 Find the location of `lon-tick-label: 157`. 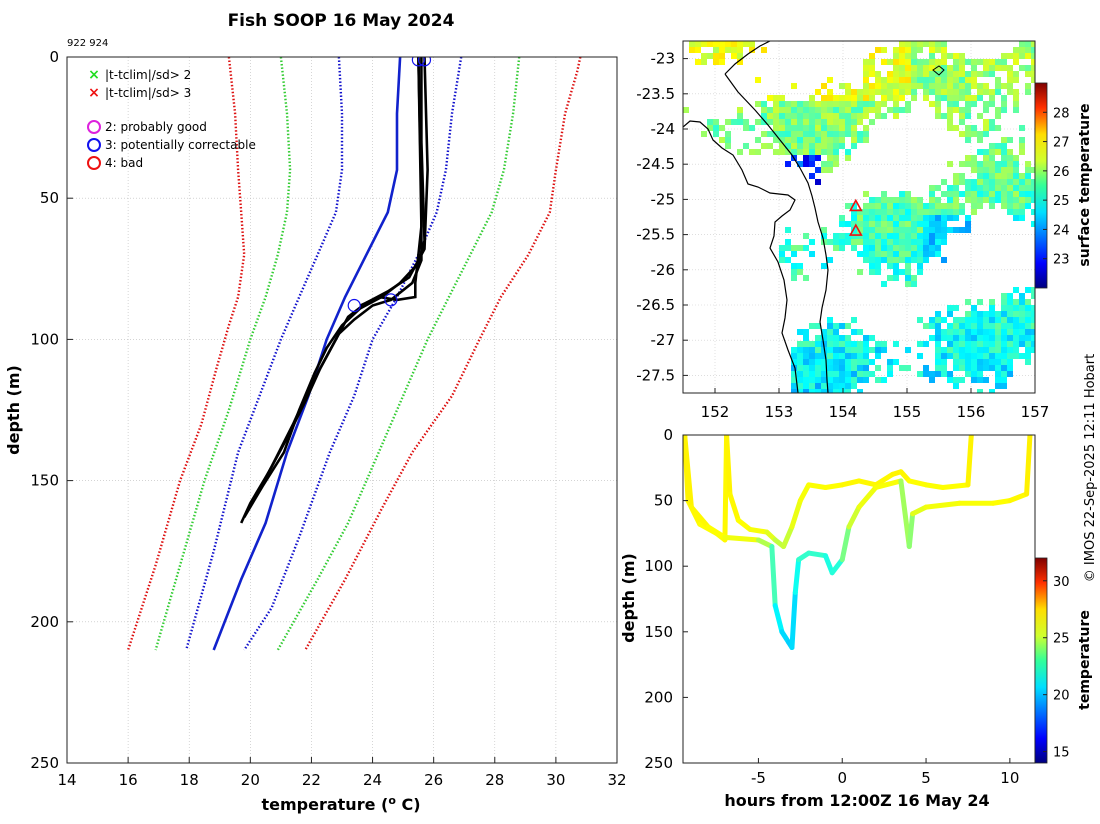

lon-tick-label: 157 is located at coordinates (1035, 412).